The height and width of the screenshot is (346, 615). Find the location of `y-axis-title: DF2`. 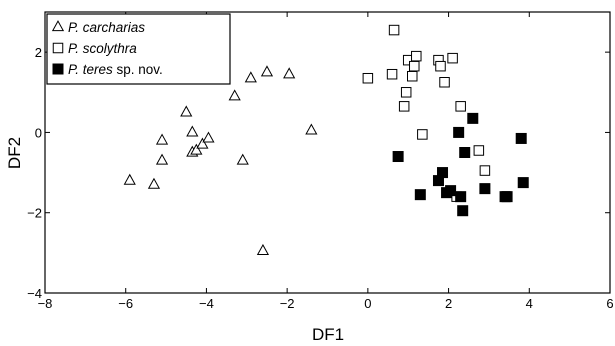

y-axis-title: DF2 is located at coordinates (14, 153).